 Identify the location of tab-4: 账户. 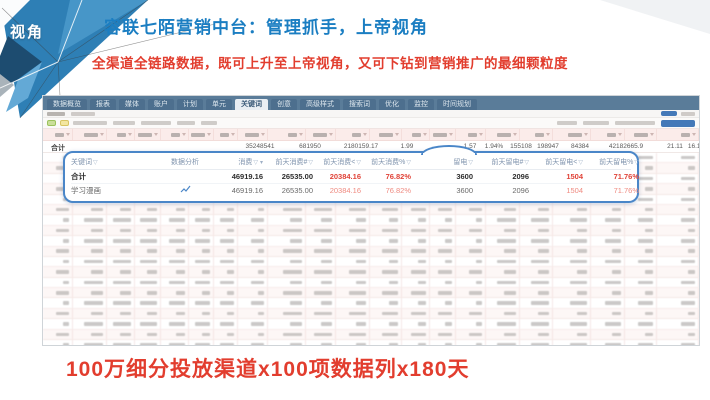
(161, 104).